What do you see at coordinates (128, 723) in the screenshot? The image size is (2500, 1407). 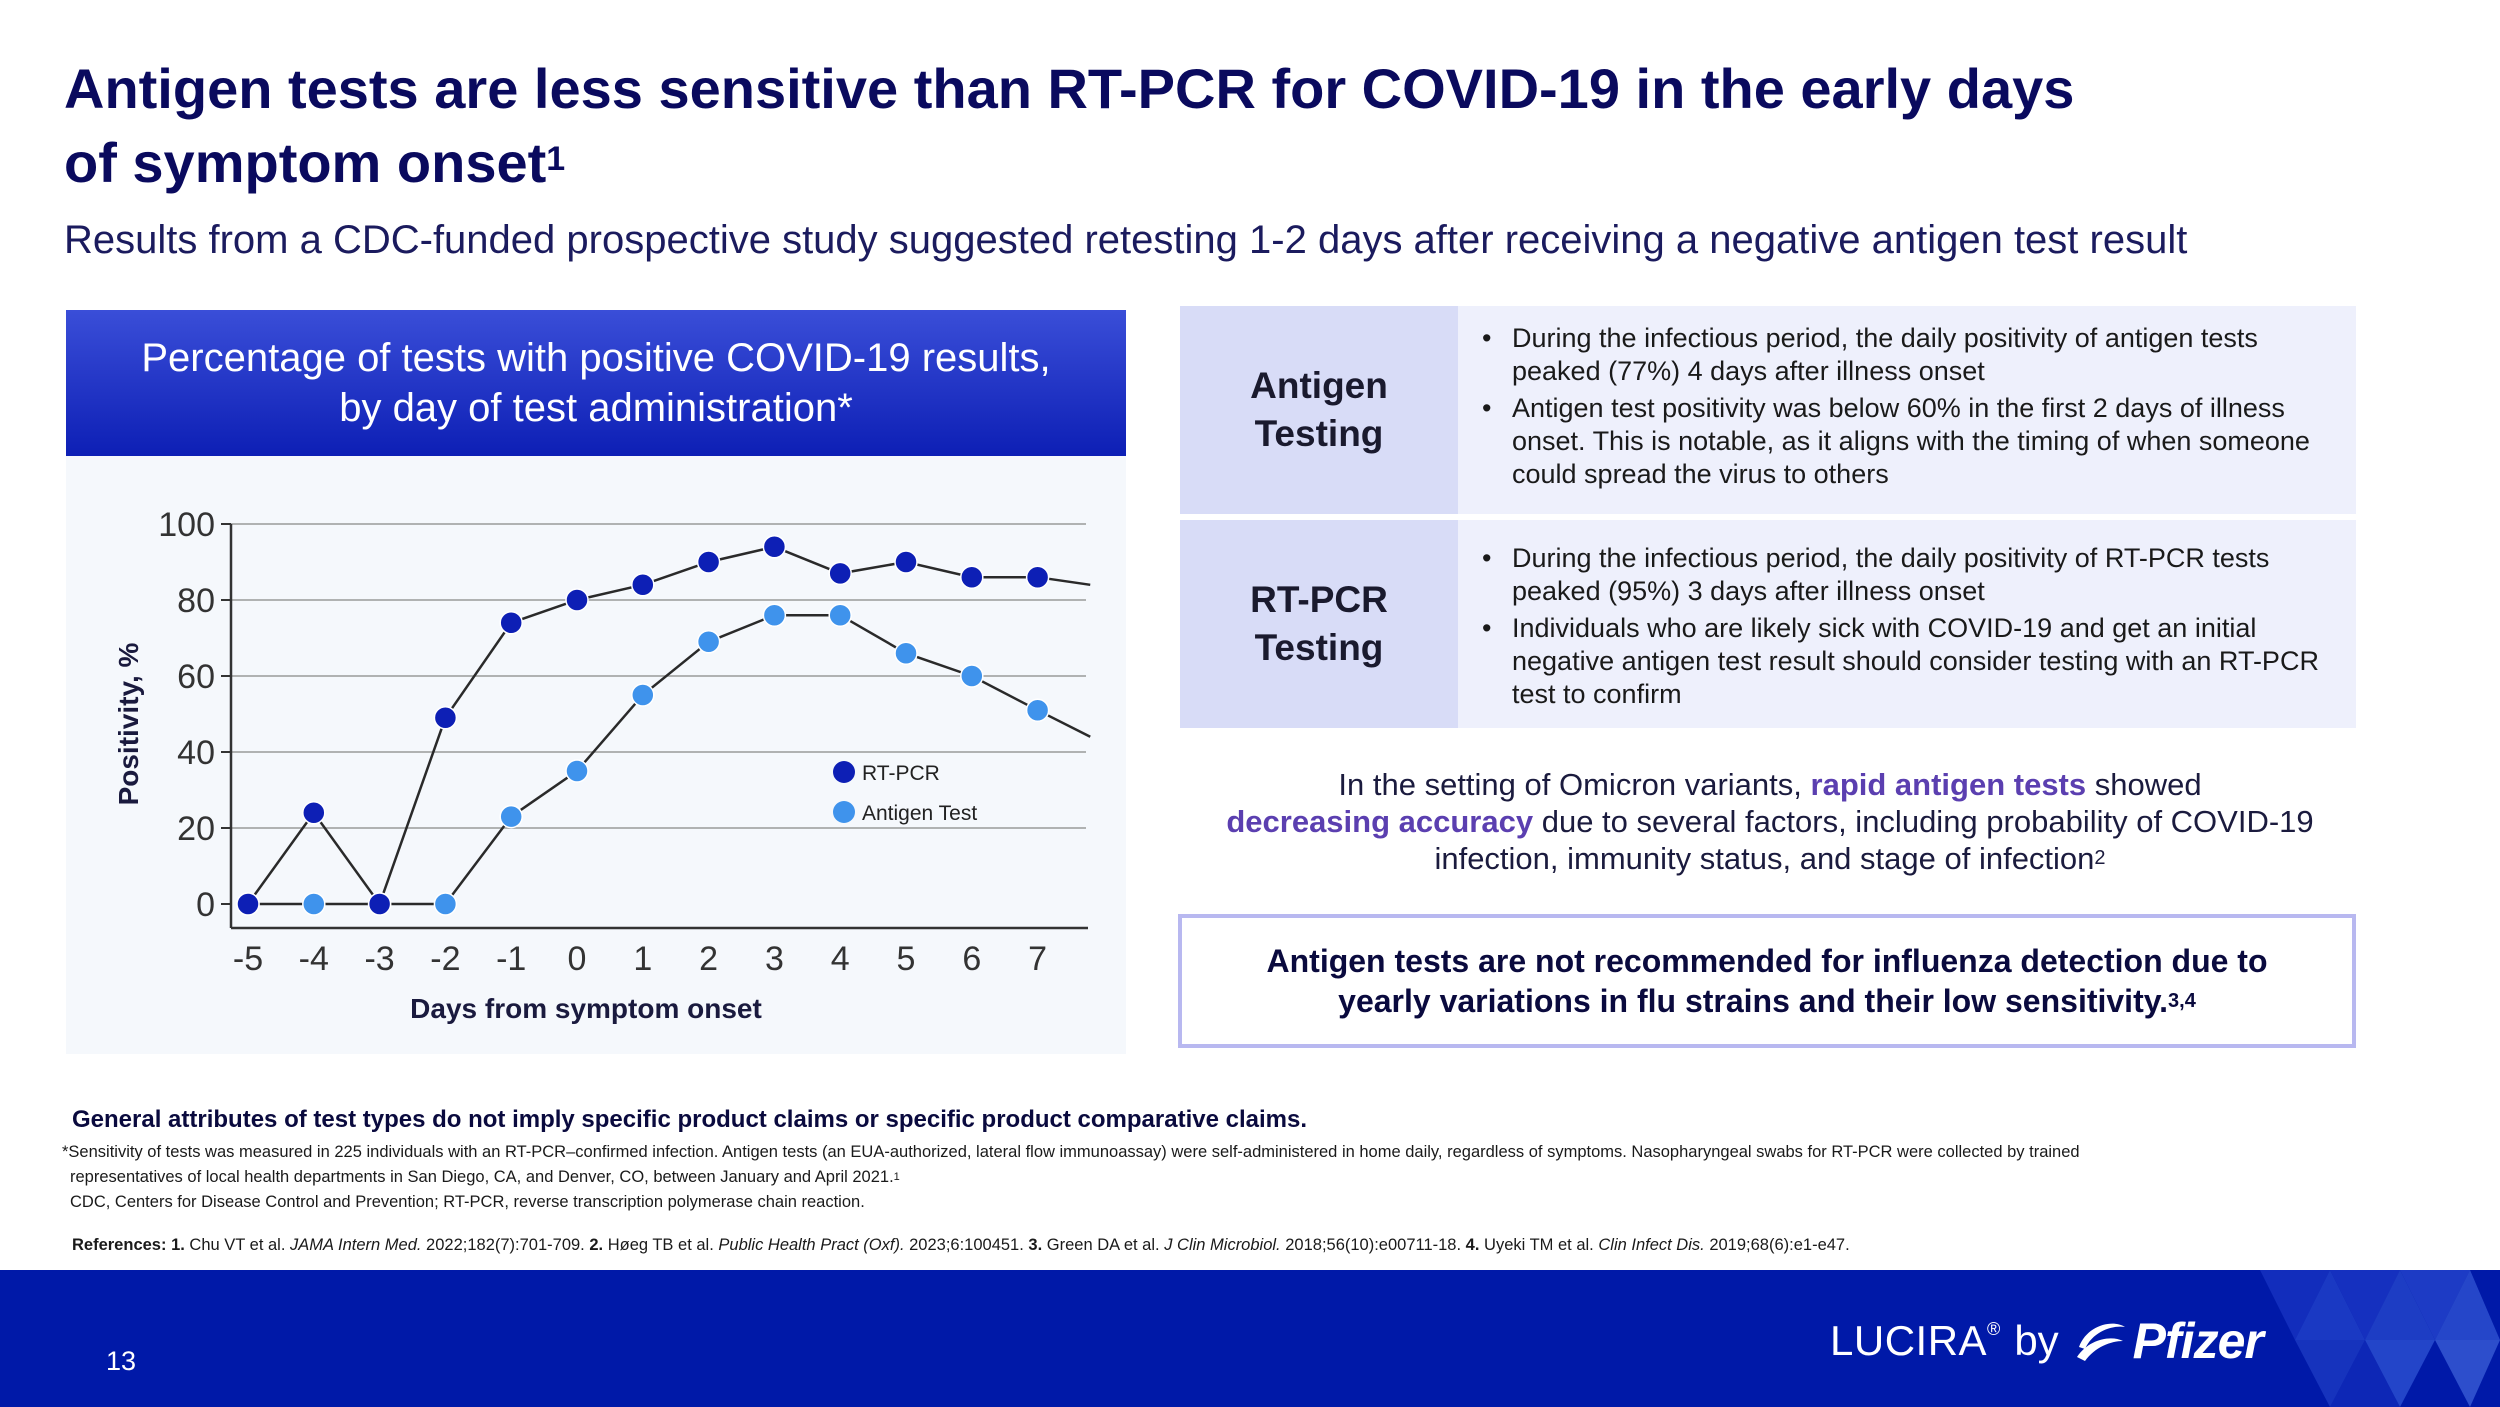 I see `y-axis-label: Positivity, %` at bounding box center [128, 723].